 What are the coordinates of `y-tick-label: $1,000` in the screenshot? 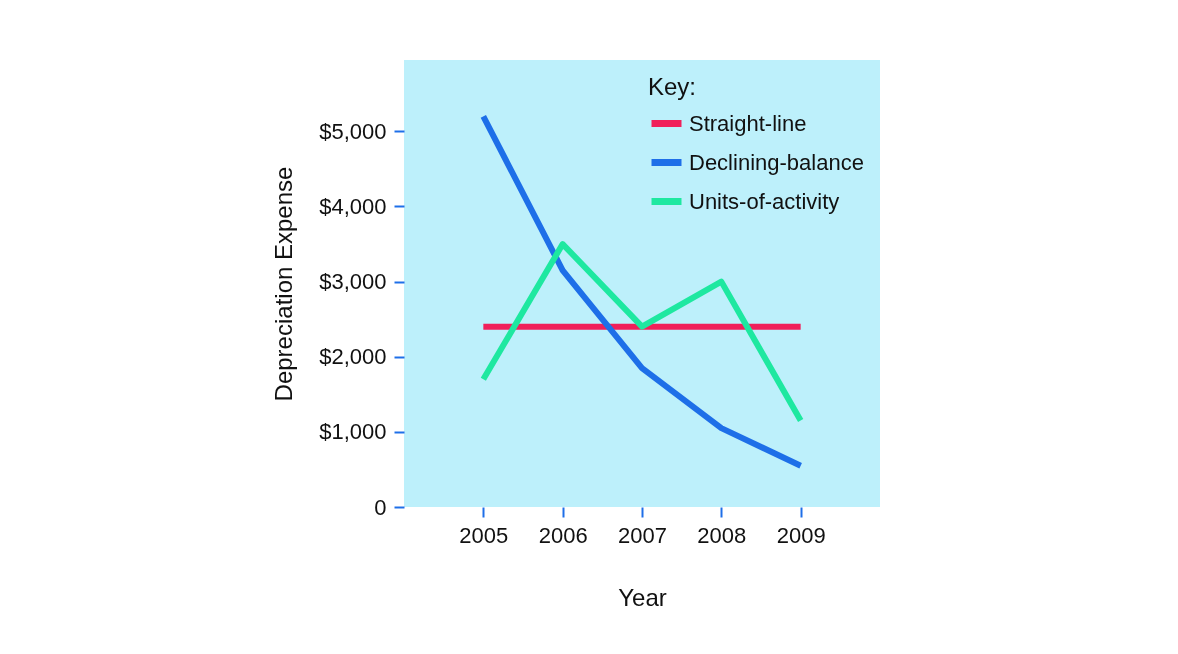 It's located at (353, 432).